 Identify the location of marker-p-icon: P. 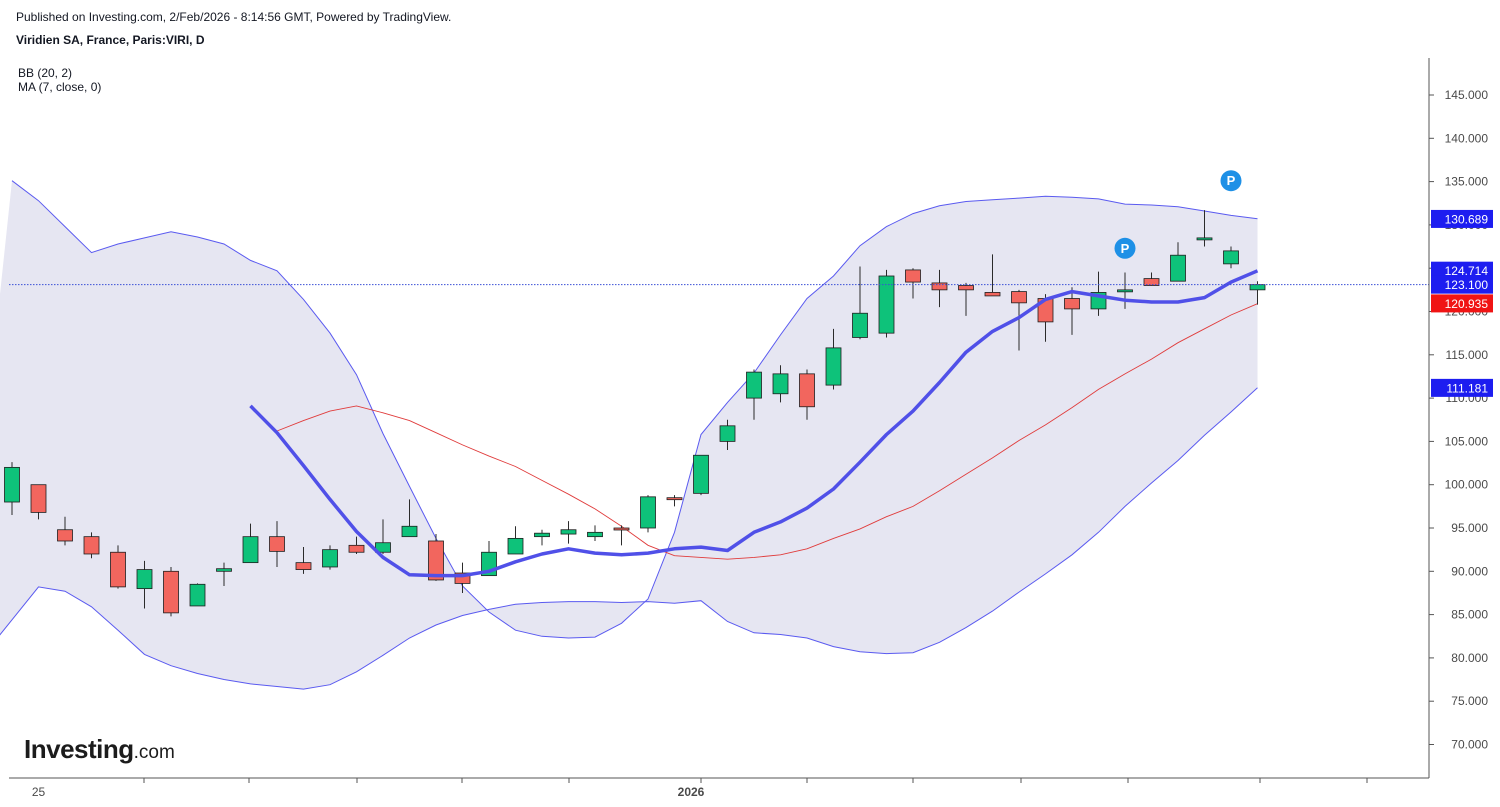
(1231, 181).